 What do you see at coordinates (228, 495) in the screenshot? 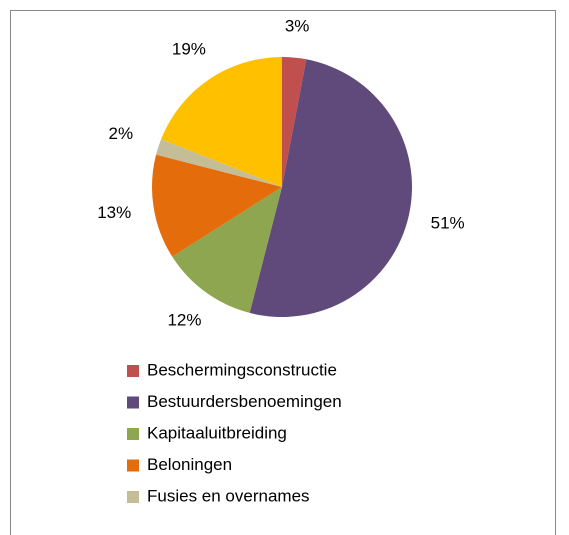
I see `legend-label: Fusies en overnames` at bounding box center [228, 495].